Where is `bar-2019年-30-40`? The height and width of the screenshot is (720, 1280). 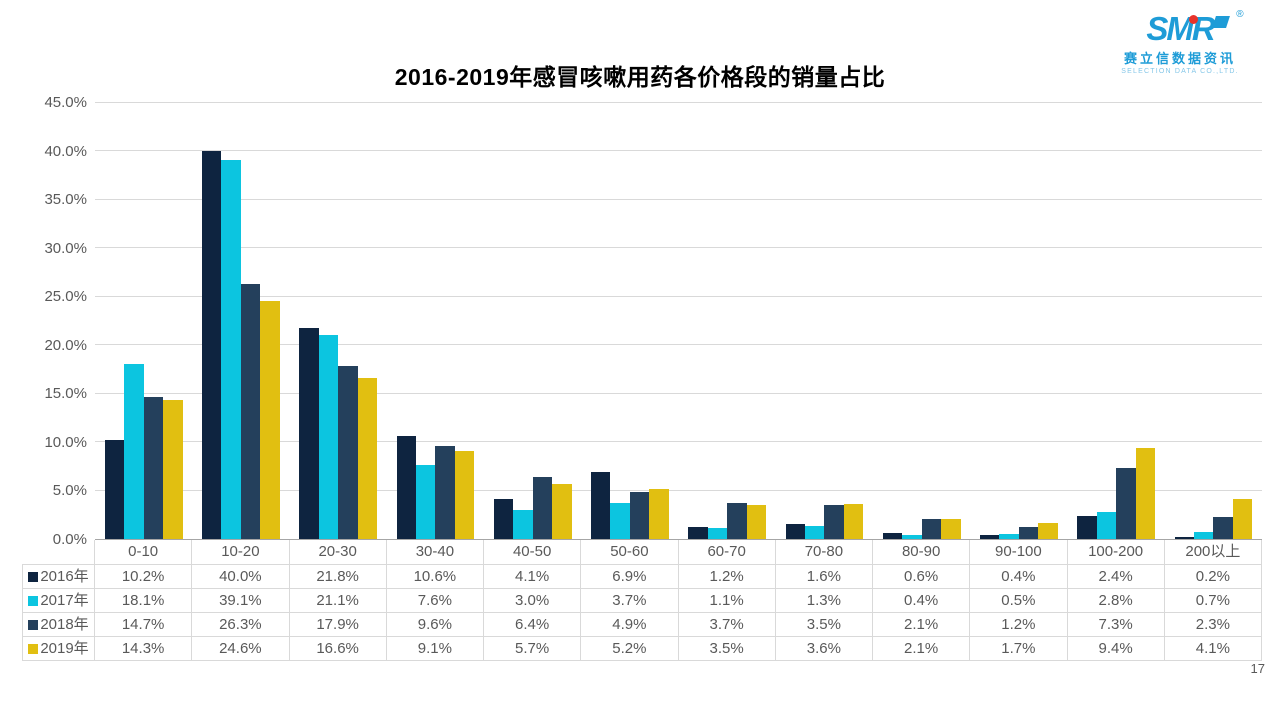
bar-2019年-30-40 is located at coordinates (464, 494).